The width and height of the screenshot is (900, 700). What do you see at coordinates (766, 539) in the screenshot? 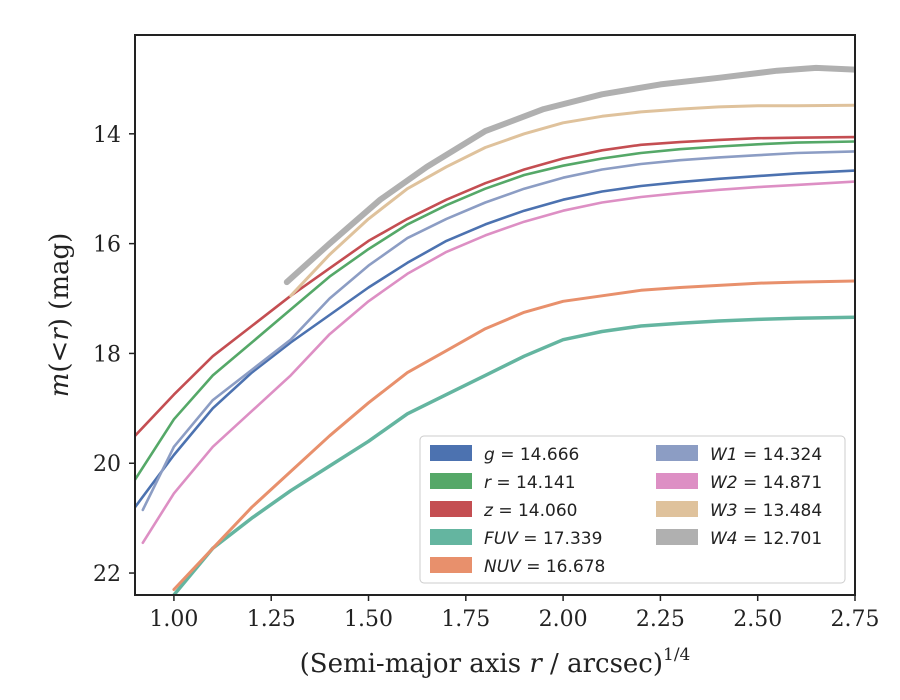
I see `legend-label-w4: W4 = 12.701` at bounding box center [766, 539].